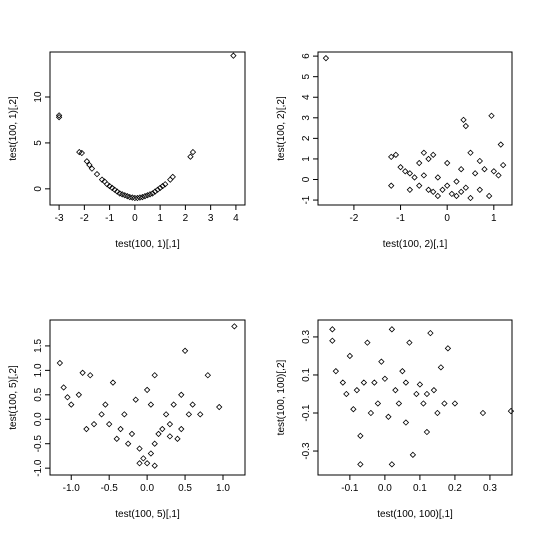  What do you see at coordinates (38, 370) in the screenshot?
I see `y-tick-label: 1.0` at bounding box center [38, 370].